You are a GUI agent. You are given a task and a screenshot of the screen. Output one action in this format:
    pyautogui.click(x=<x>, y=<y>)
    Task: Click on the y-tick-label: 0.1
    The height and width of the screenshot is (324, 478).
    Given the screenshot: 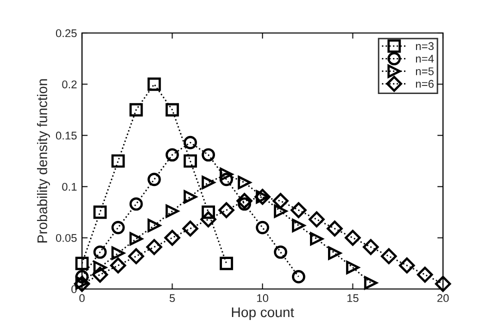 What is the action you would take?
    pyautogui.click(x=69, y=186)
    